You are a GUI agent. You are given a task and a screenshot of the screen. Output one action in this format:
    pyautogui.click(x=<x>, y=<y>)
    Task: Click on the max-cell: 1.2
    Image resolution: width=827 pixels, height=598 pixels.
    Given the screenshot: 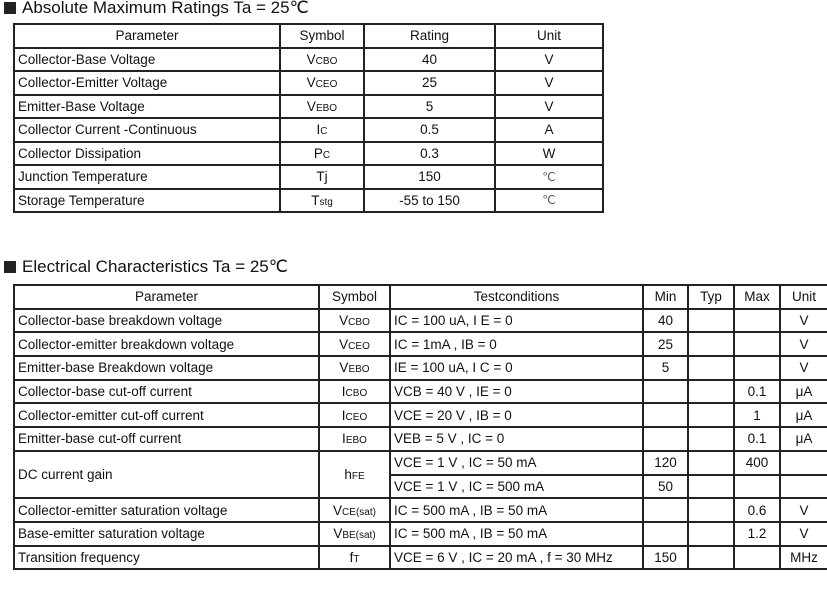 What is the action you would take?
    pyautogui.click(x=757, y=533)
    